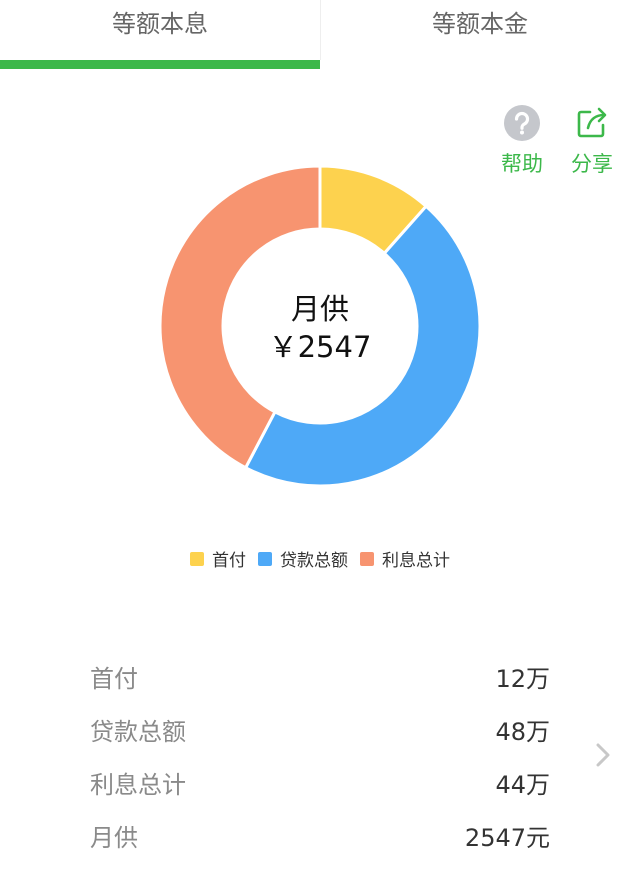 This screenshot has height=874, width=640. I want to click on help-button: 帮助, so click(522, 141).